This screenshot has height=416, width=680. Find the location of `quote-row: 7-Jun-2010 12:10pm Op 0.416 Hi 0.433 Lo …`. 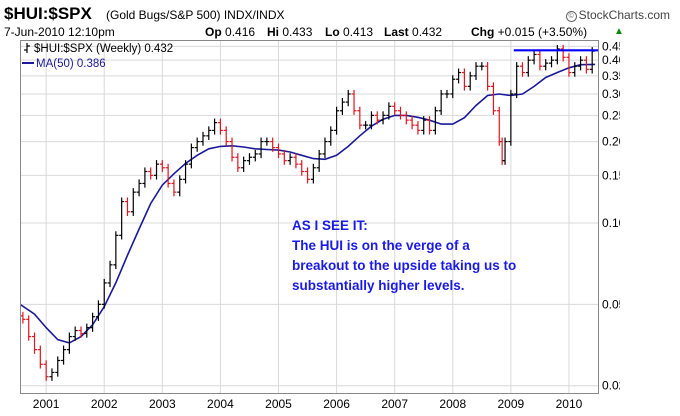

quote-row: 7-Jun-2010 12:10pm Op 0.416 Hi 0.433 Lo … is located at coordinates (340, 32).